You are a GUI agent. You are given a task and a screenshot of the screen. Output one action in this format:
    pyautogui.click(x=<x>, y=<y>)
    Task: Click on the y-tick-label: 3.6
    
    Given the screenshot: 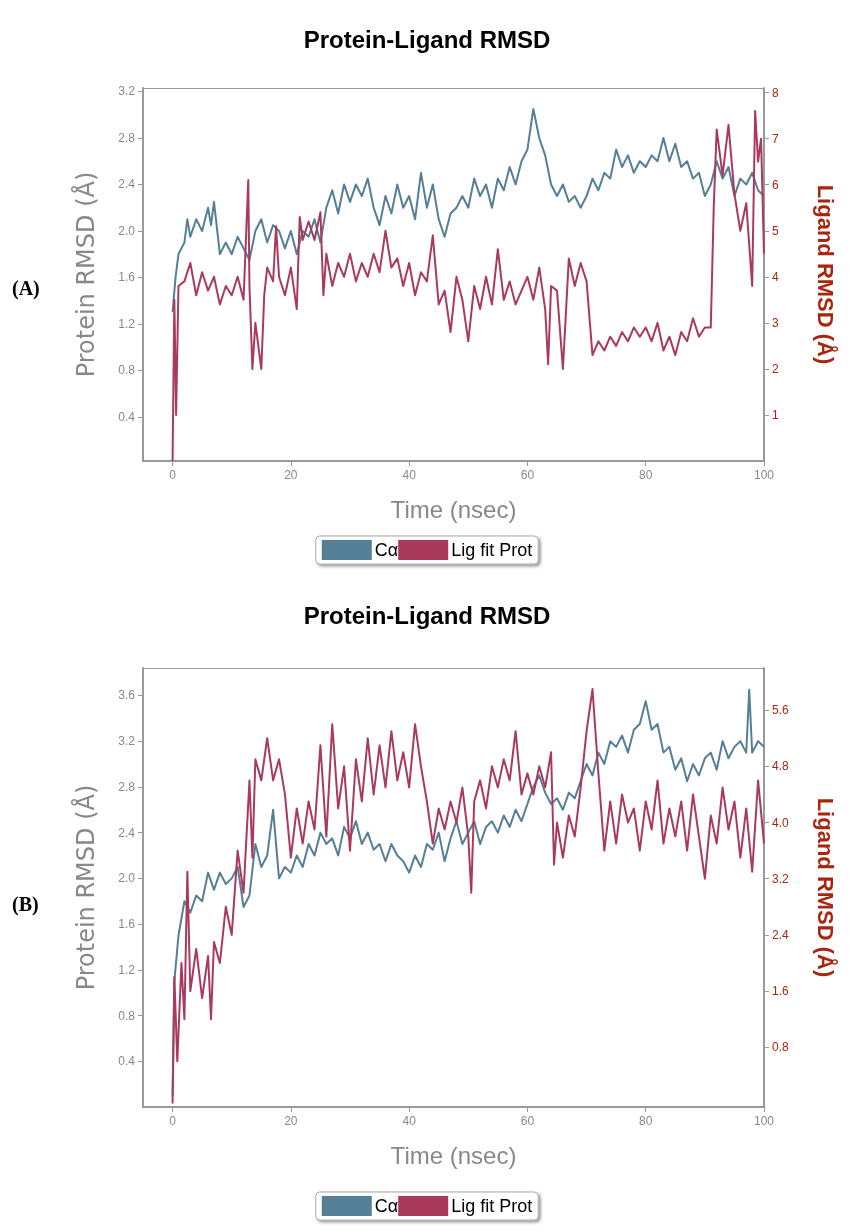 What is the action you would take?
    pyautogui.click(x=127, y=695)
    